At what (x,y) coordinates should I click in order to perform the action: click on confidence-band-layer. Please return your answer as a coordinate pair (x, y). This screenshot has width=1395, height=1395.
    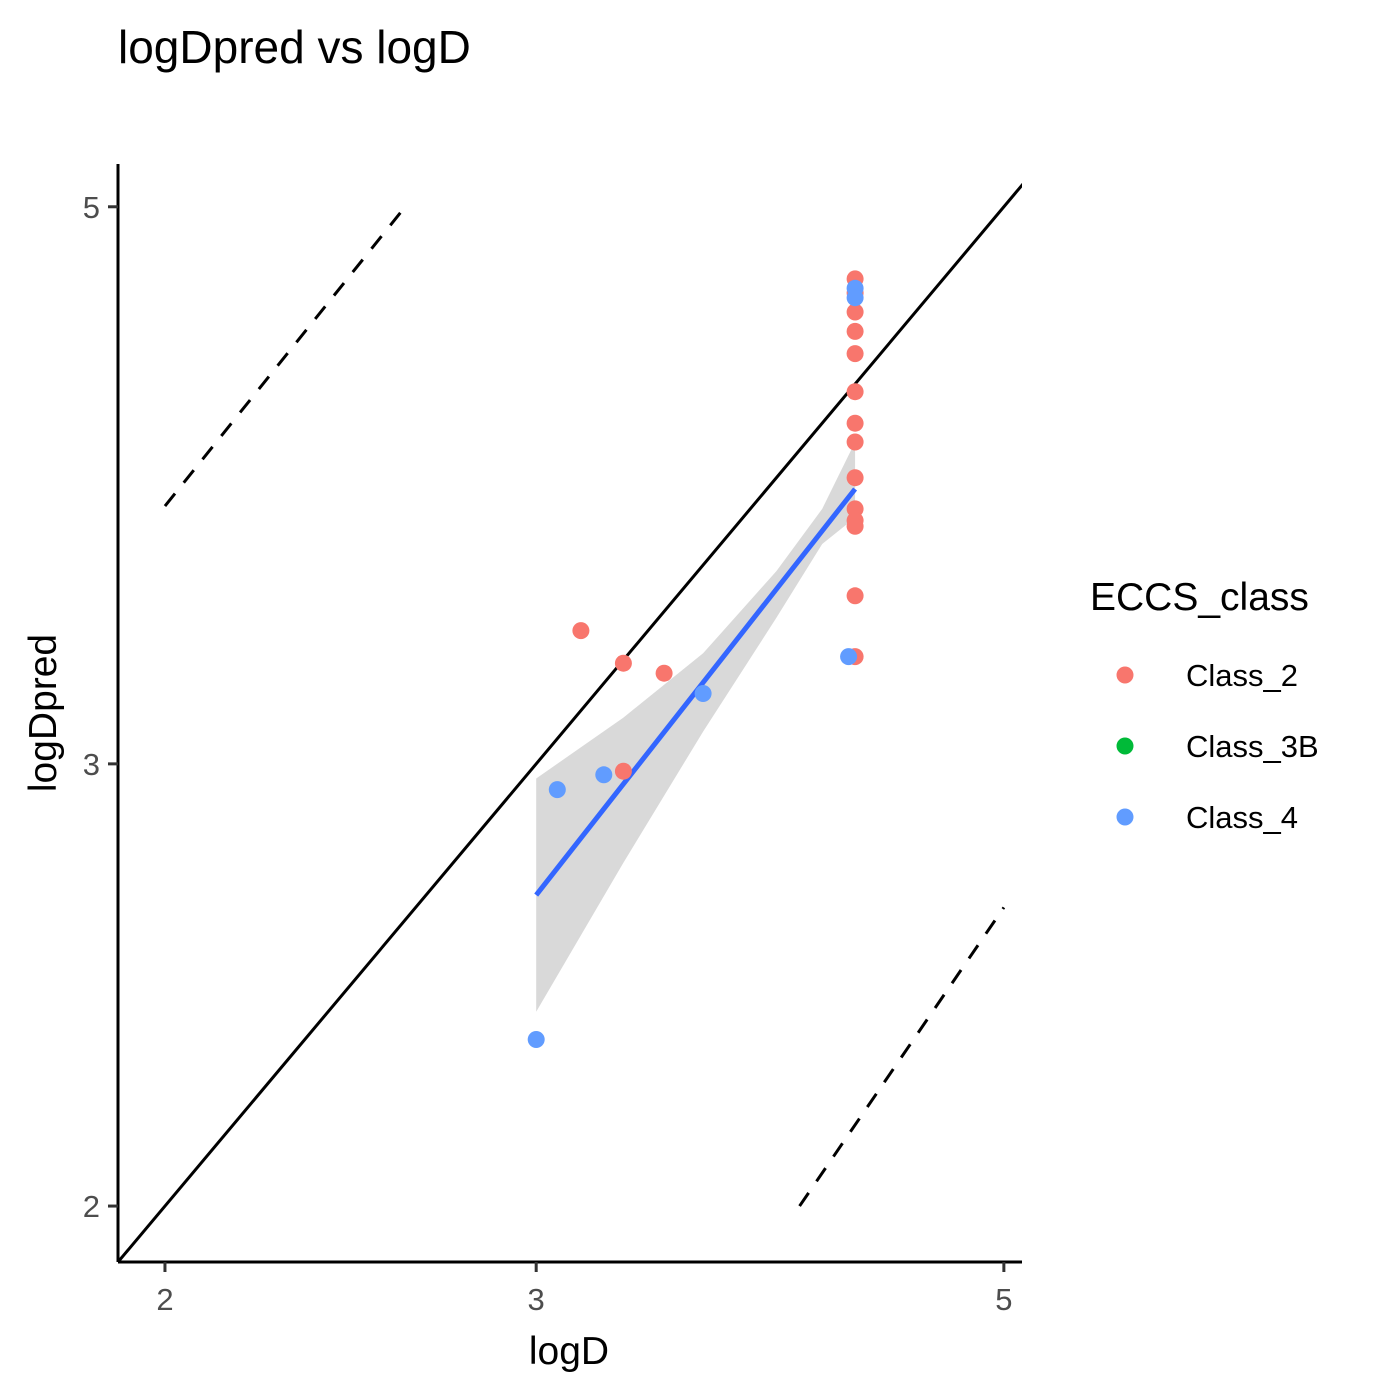
    Looking at the image, I should click on (696, 727).